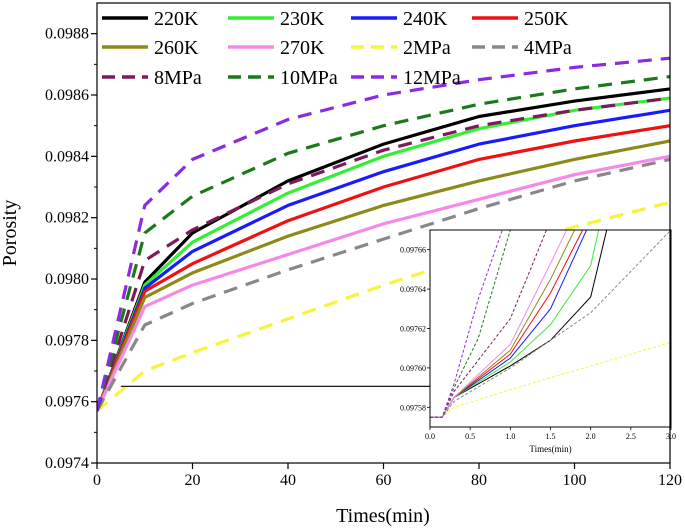 The height and width of the screenshot is (530, 685). Describe the element at coordinates (67, 95) in the screenshot. I see `y-tick-label: 0.0986` at that location.